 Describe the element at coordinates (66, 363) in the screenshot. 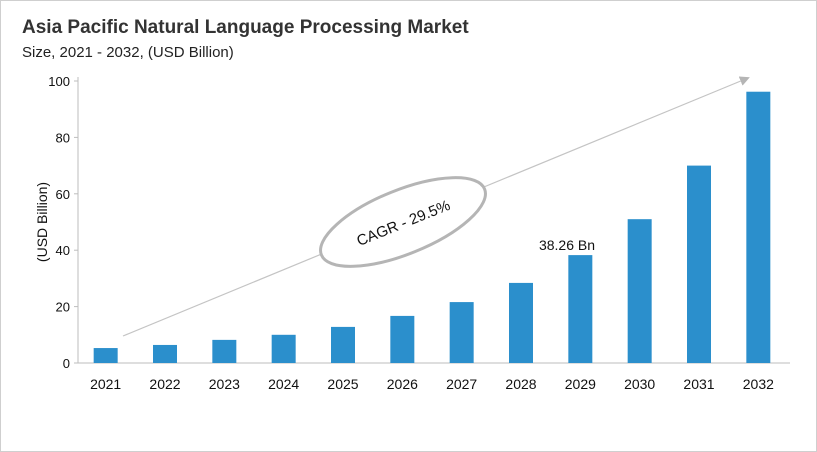

I see `y-tick-label: 0` at that location.